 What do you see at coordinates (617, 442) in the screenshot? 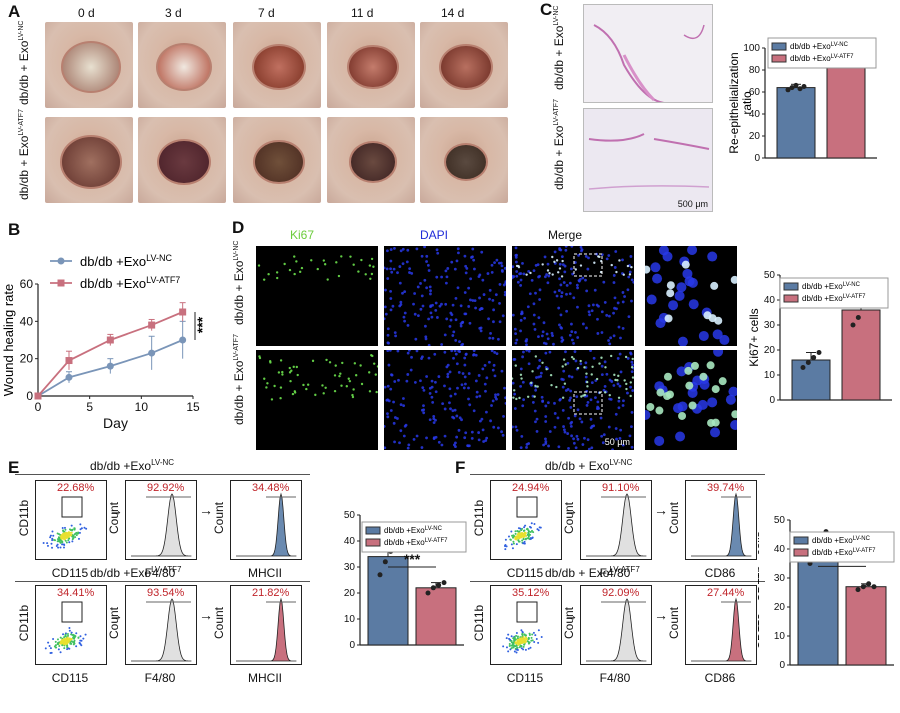
I see `micro-scale-label: 50 μm` at bounding box center [617, 442].